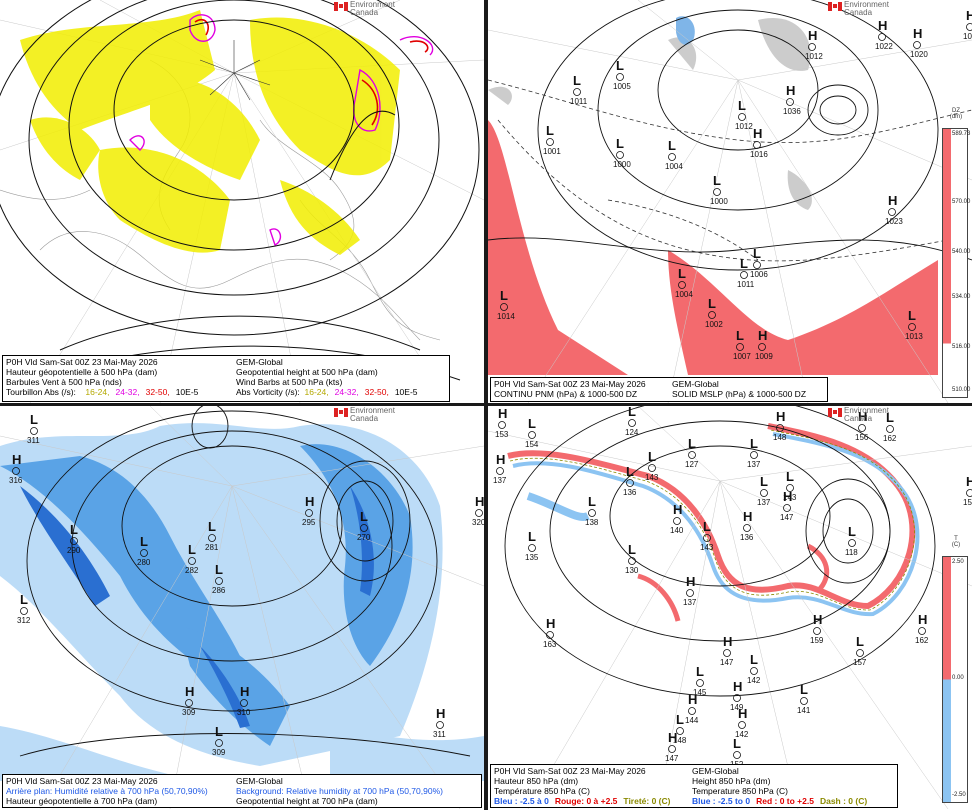  Describe the element at coordinates (737, 707) in the screenshot. I see `center-value: 149` at that location.